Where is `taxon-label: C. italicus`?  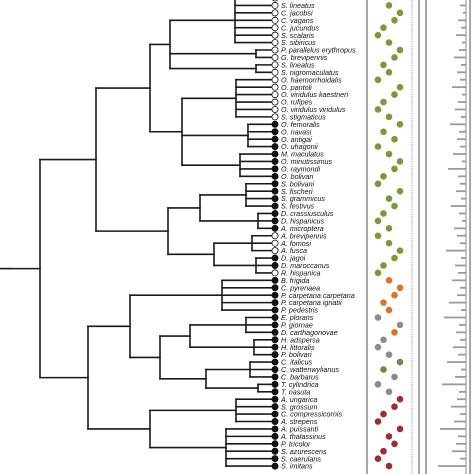
taxon-label: C. italicus is located at coordinates (297, 362).